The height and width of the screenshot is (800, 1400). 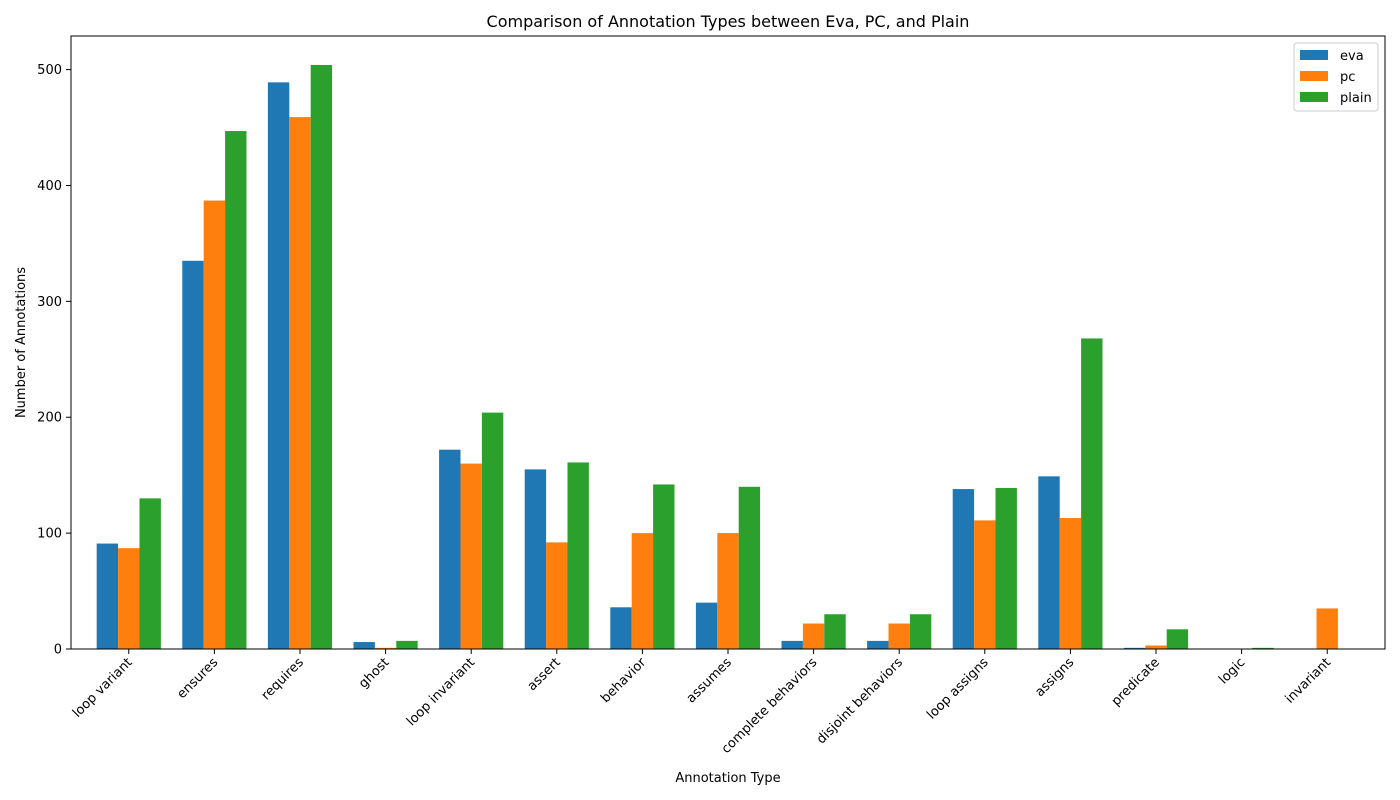 What do you see at coordinates (58, 650) in the screenshot?
I see `y-tick-label: 0` at bounding box center [58, 650].